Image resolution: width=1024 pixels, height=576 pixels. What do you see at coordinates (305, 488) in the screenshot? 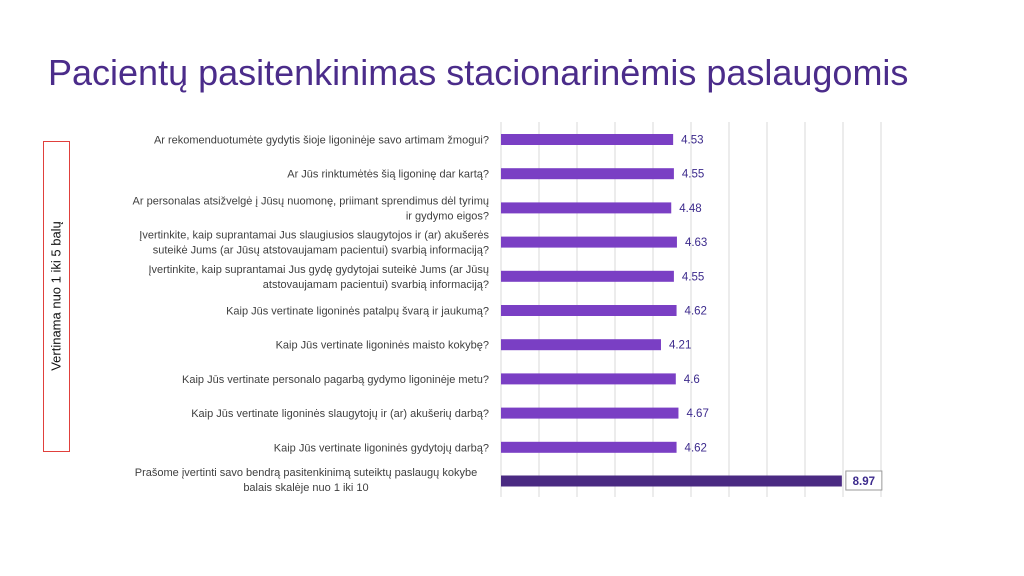
I see `category-label-line: balais skalėje nuo 1 iki 10` at bounding box center [305, 488].